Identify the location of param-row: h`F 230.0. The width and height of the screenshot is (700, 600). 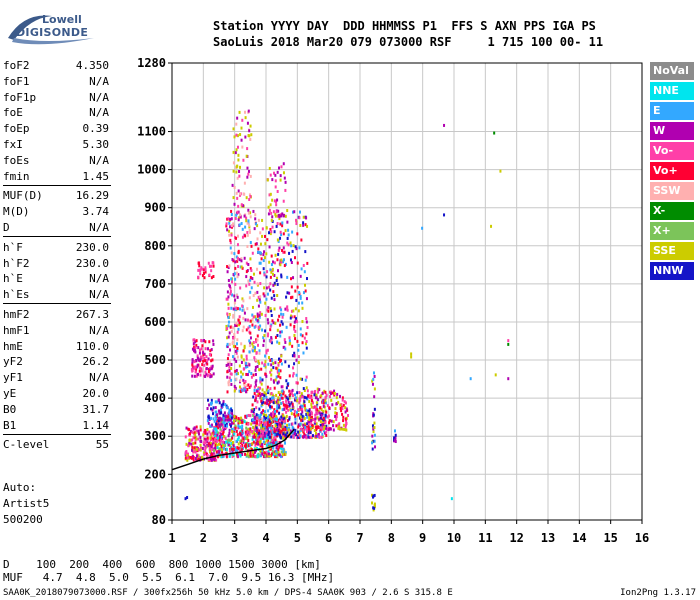
(56, 248).